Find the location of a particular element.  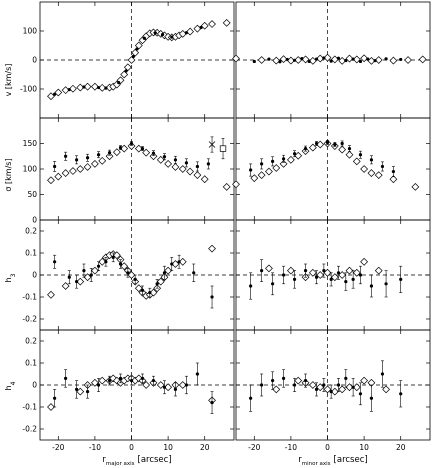

svg-text: h3 is located at coordinates (10, 277).